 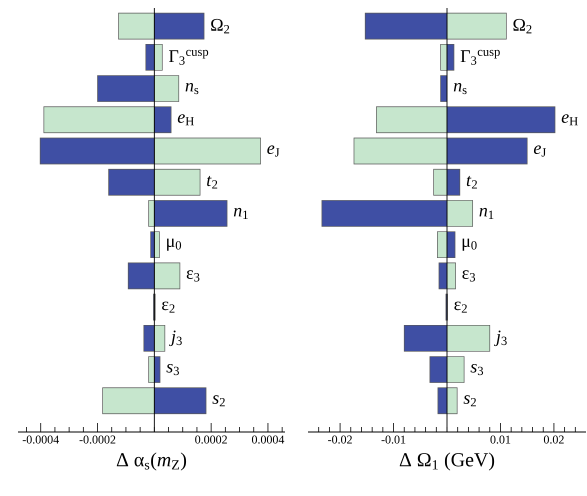 I want to click on x-tick-label: 0.01, so click(x=500, y=440).